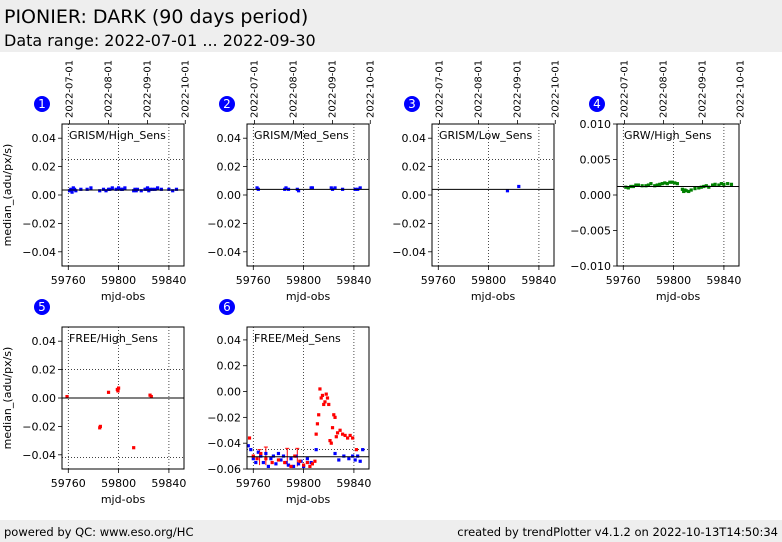 This screenshot has height=542, width=782. What do you see at coordinates (224, 223) in the screenshot?
I see `y-tick-label: −0.02` at bounding box center [224, 223].